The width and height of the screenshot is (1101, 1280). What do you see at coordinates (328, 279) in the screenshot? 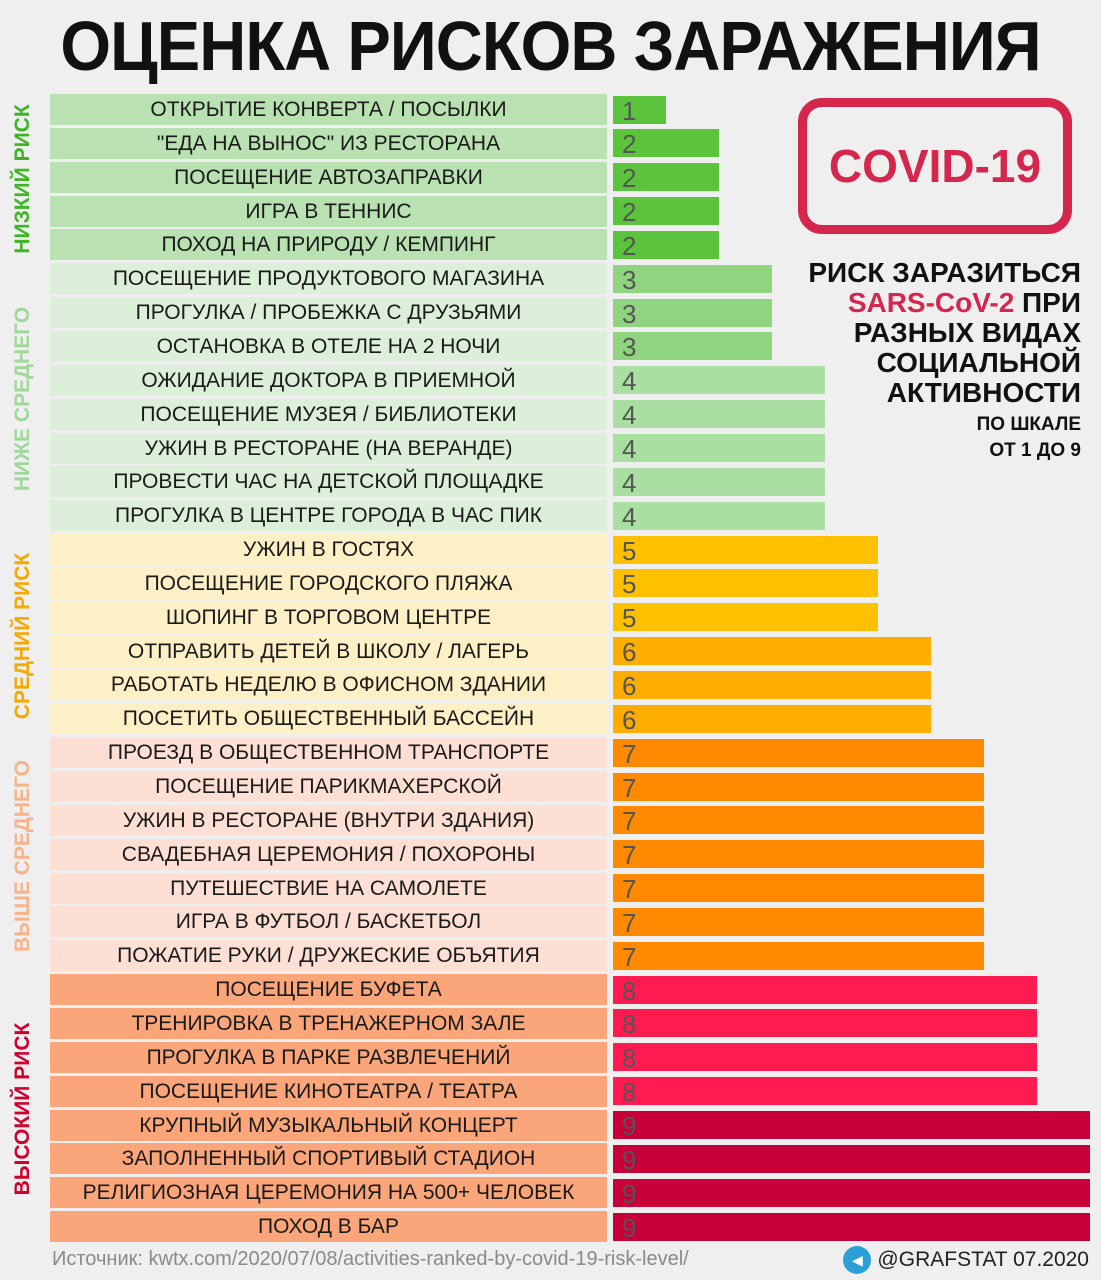
I see `category-label: ПОСЕЩЕНИЕ ПРОДУКТОВОГО МАГАЗИНА` at bounding box center [328, 279].